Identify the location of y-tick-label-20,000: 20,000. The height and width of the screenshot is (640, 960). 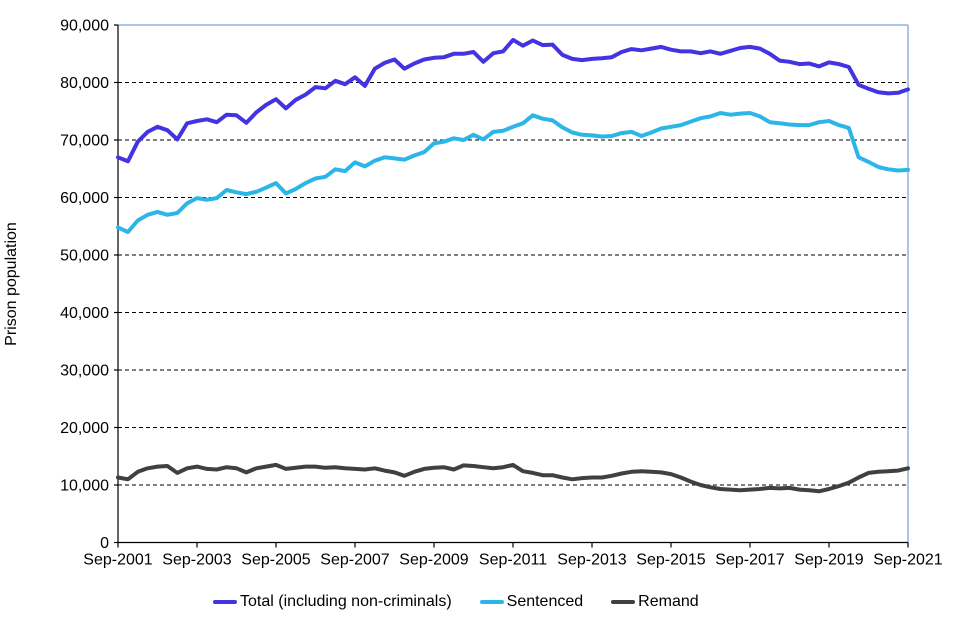
(84, 428).